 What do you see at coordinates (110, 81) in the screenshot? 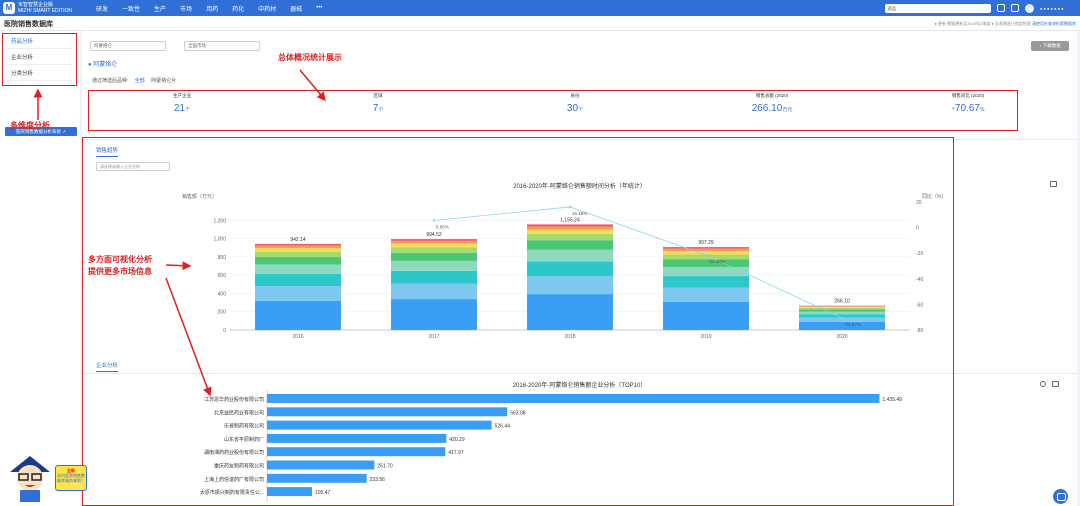
I see `dimension-label: 通过筛选后品种:` at bounding box center [110, 81].